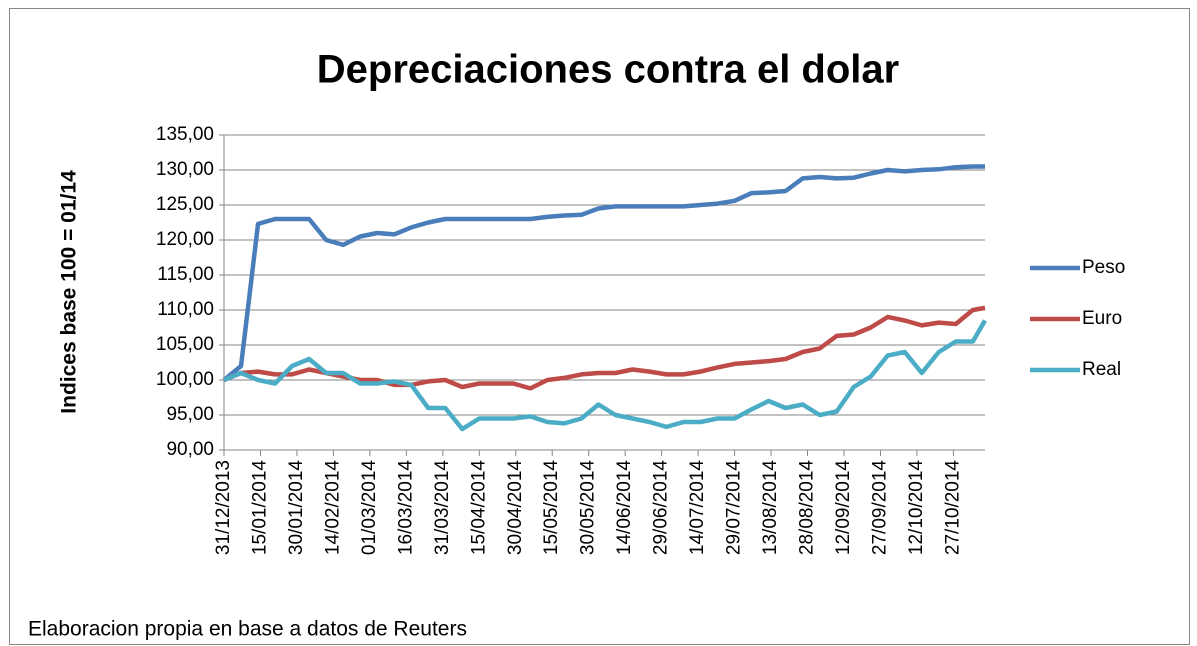 Image resolution: width=1197 pixels, height=646 pixels. Describe the element at coordinates (369, 508) in the screenshot. I see `x-tick-label: 01/03/2014` at that location.